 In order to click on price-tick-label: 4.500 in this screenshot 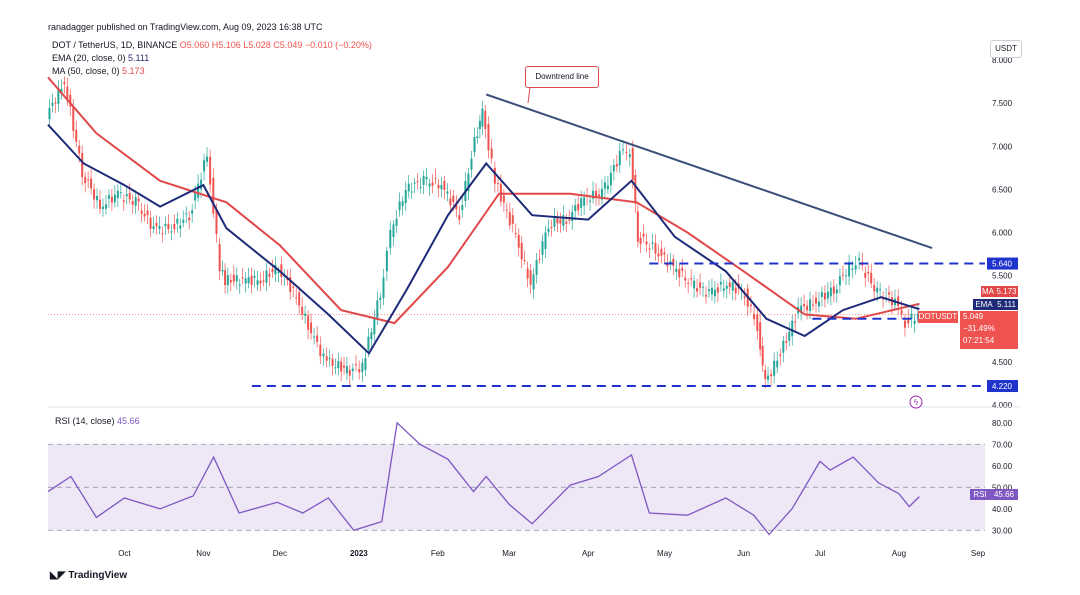, I will do `click(1002, 362)`.